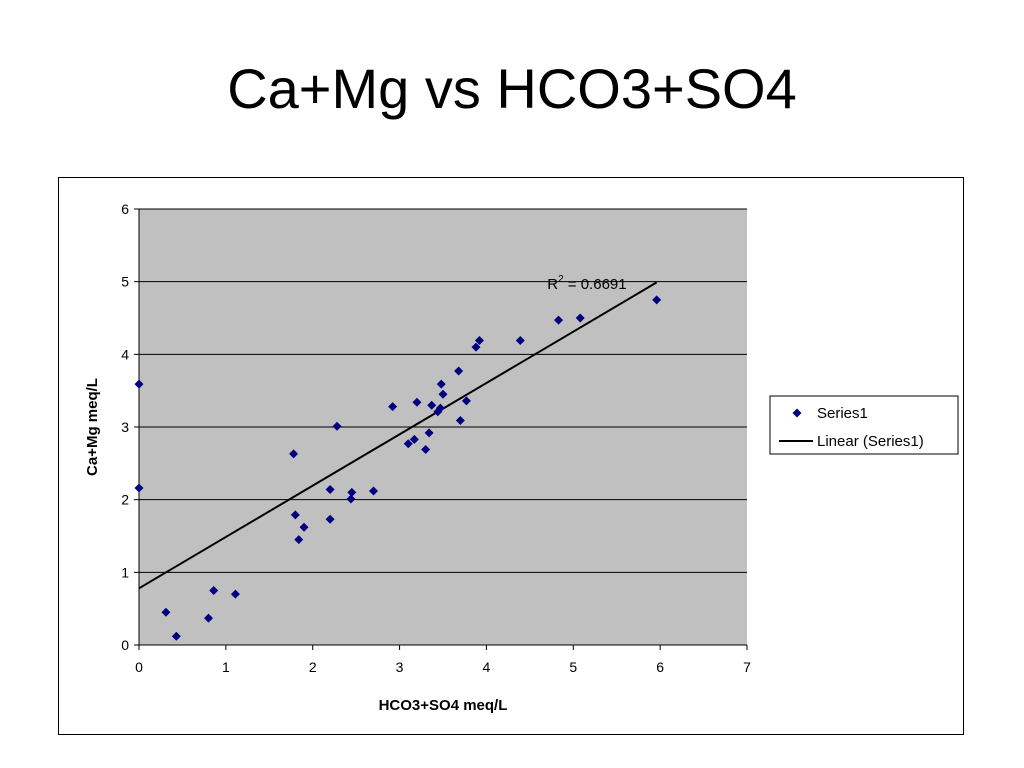 This screenshot has height=768, width=1024. What do you see at coordinates (747, 667) in the screenshot?
I see `x-tick-label: 7` at bounding box center [747, 667].